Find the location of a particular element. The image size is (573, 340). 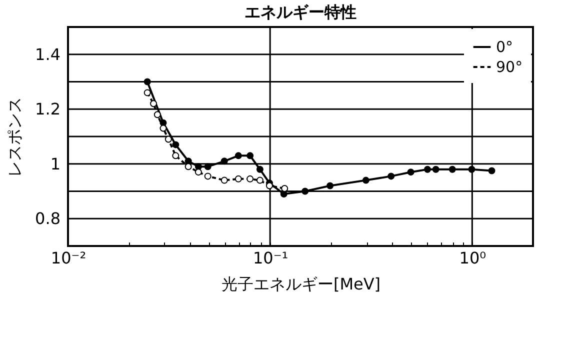

x-tick-label: 10⁻¹ is located at coordinates (270, 258).